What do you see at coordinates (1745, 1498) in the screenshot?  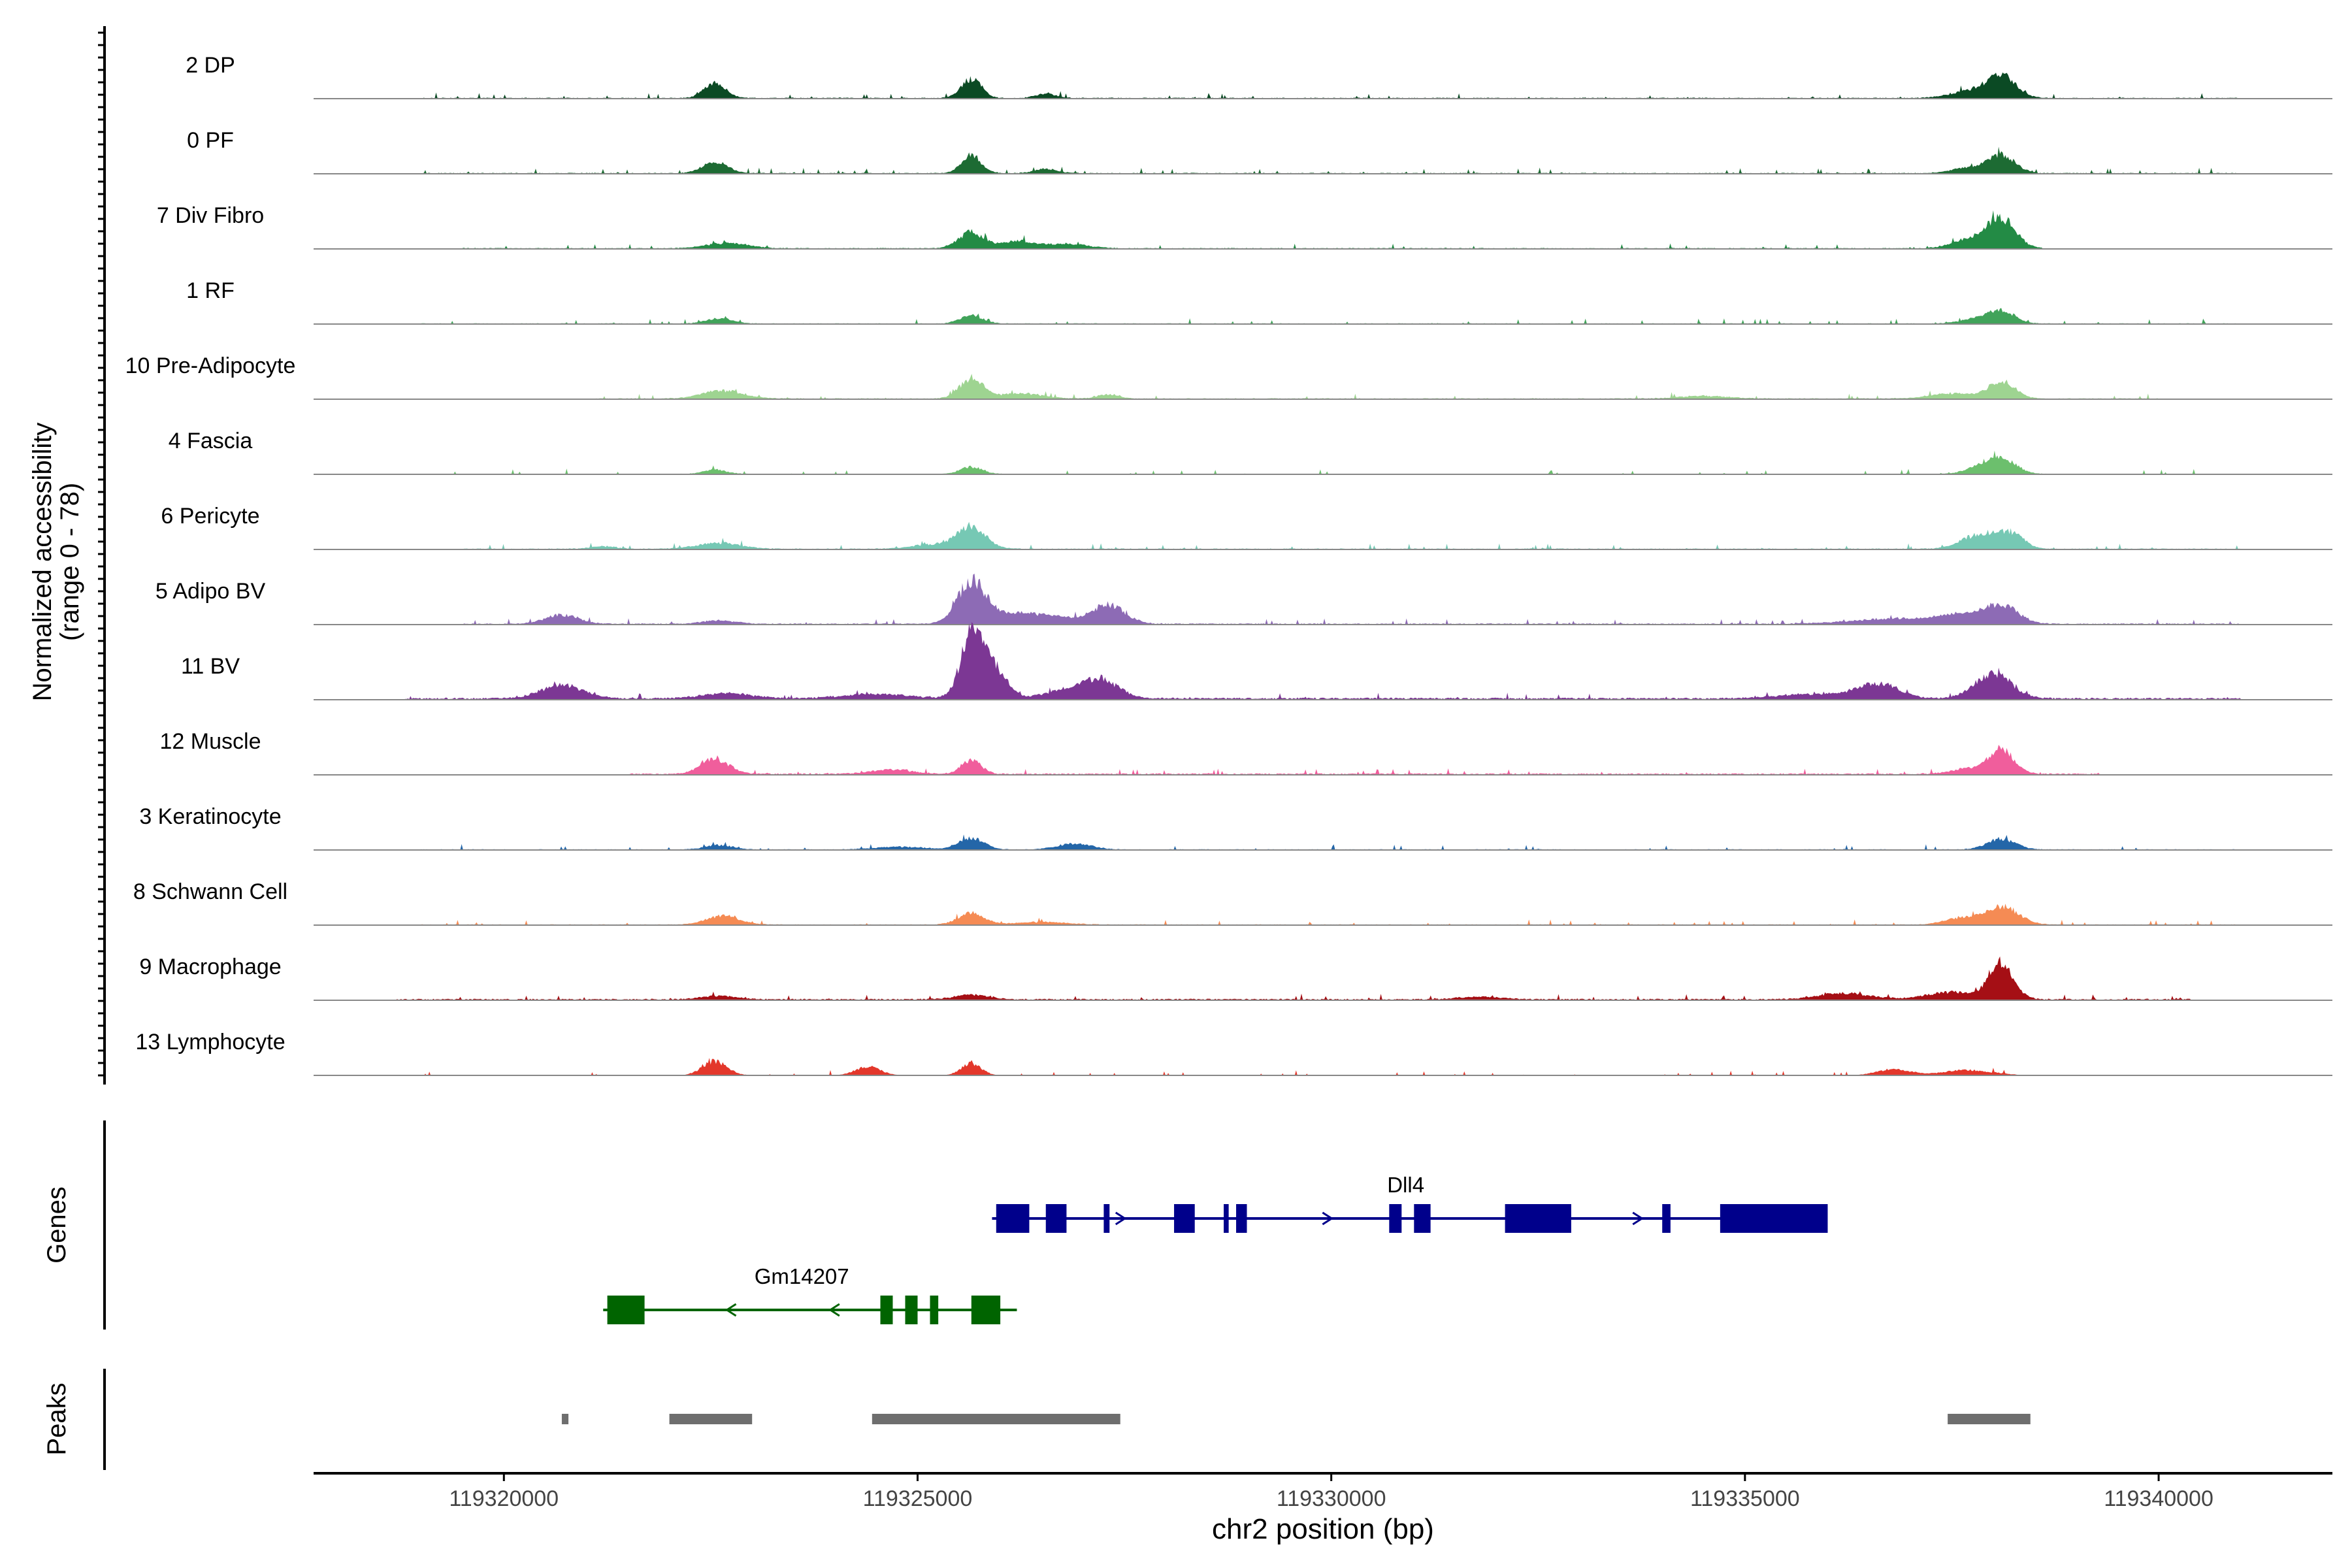 I see `x-tick-label: 119335000` at bounding box center [1745, 1498].